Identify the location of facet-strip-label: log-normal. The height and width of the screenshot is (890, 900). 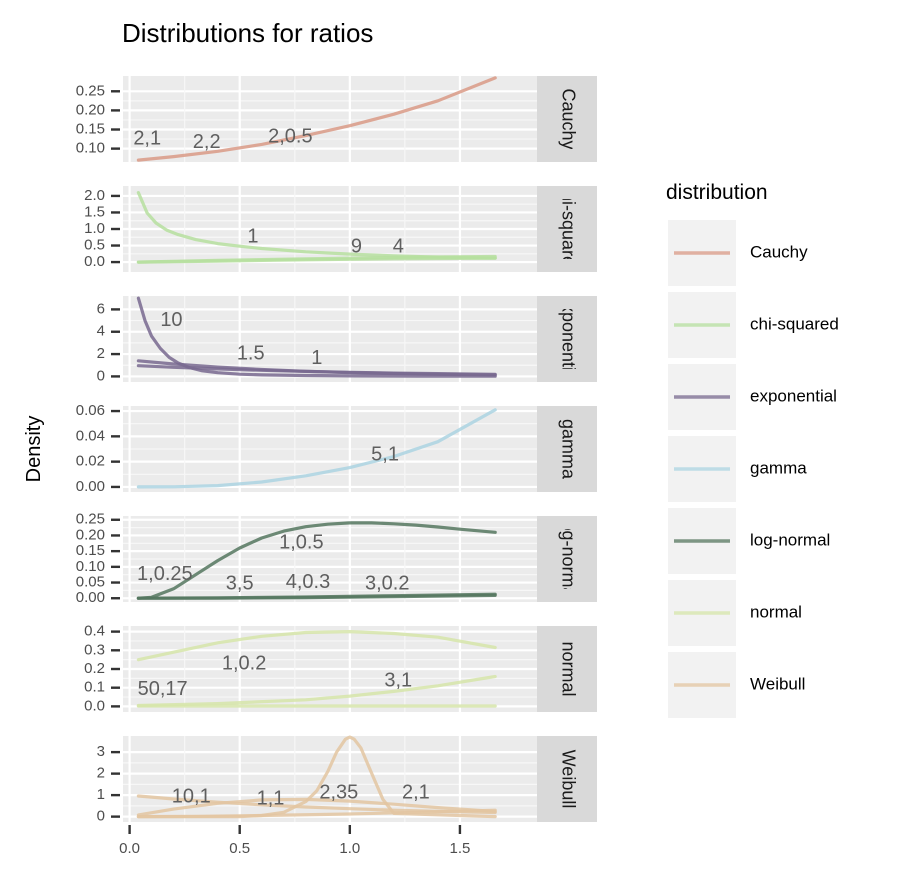
(568, 558).